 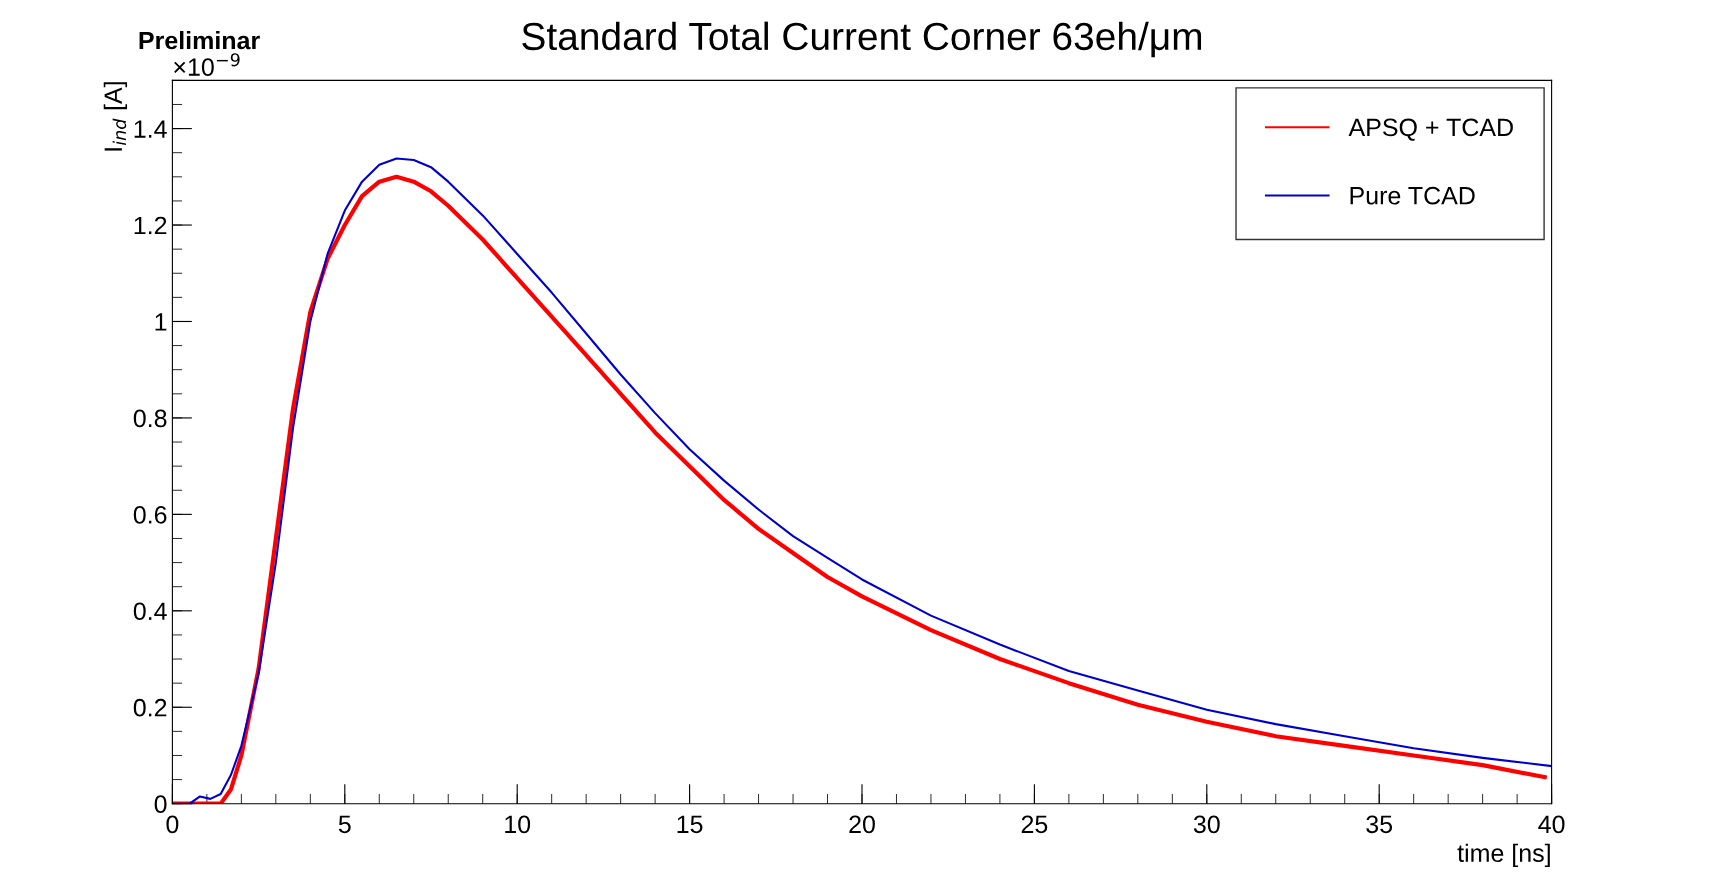 I want to click on x-tick-label: 25, so click(x=1034, y=824).